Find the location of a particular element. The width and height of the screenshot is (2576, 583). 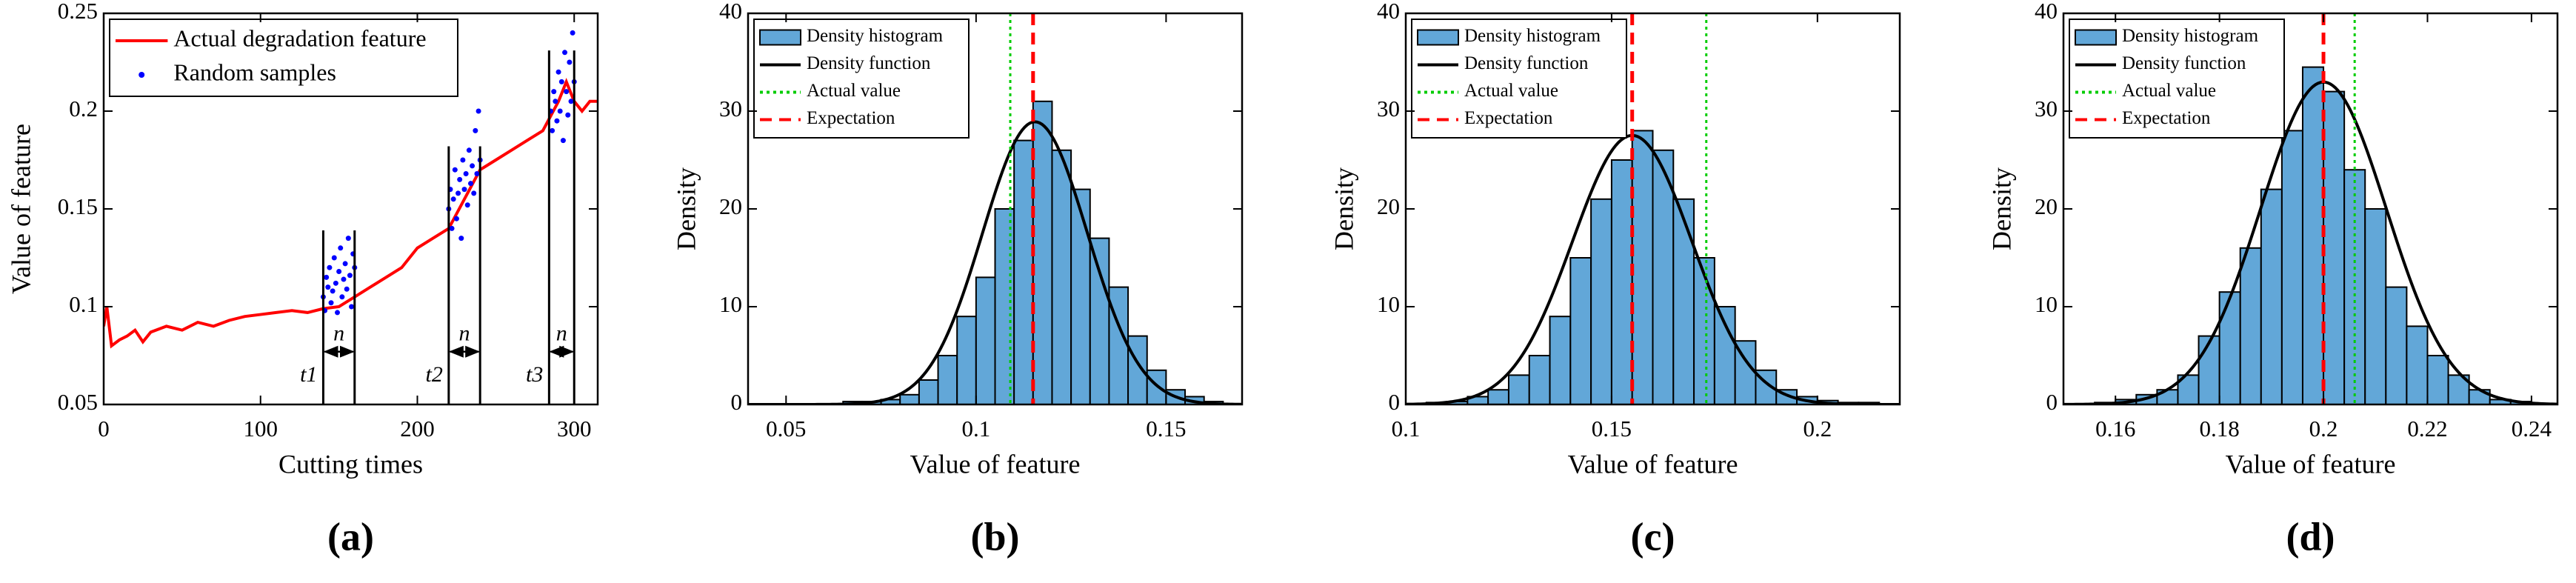

y-axis-label: Density is located at coordinates (1343, 209).